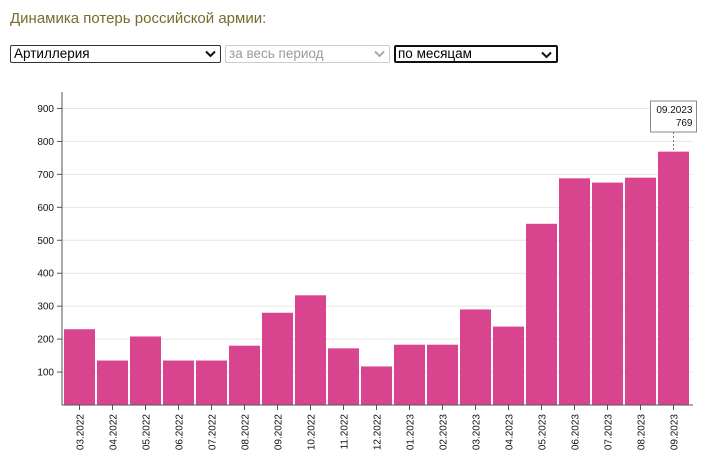 The image size is (702, 459). I want to click on y-tick-label: 200, so click(45, 340).